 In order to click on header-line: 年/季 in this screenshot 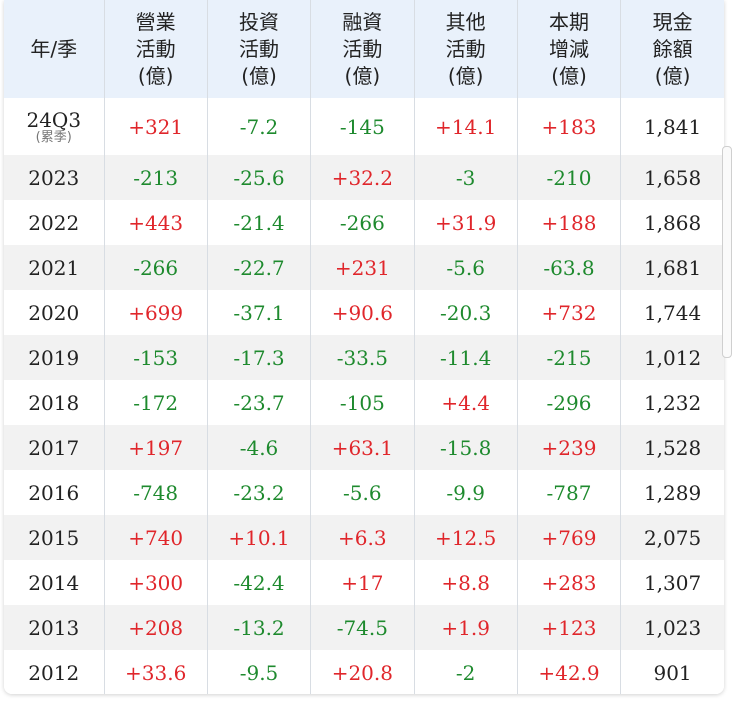, I will do `click(54, 48)`.